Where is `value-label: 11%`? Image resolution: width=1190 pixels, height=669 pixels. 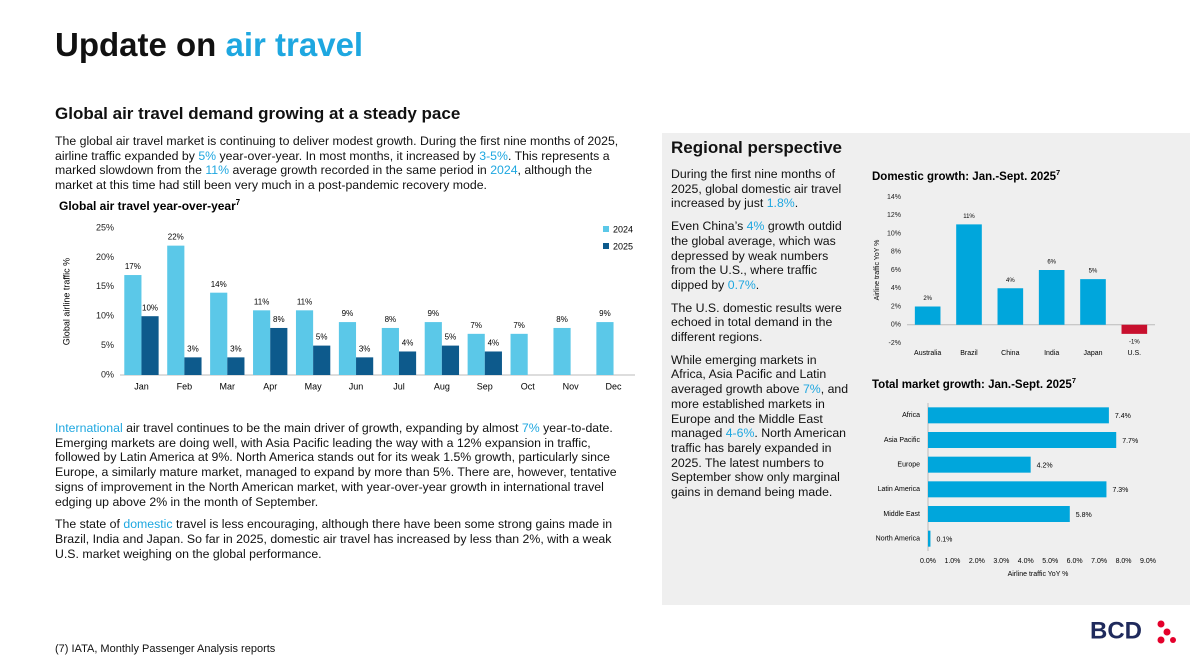 value-label: 11% is located at coordinates (969, 217).